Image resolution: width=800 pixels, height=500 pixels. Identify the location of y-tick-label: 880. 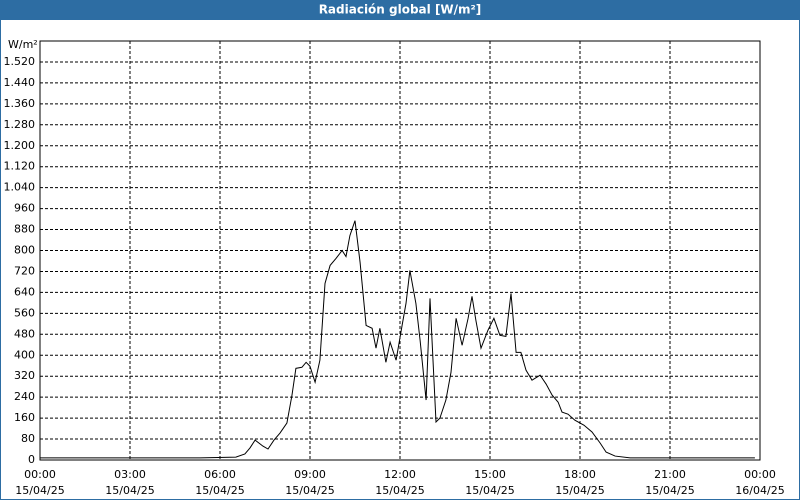
(24, 229).